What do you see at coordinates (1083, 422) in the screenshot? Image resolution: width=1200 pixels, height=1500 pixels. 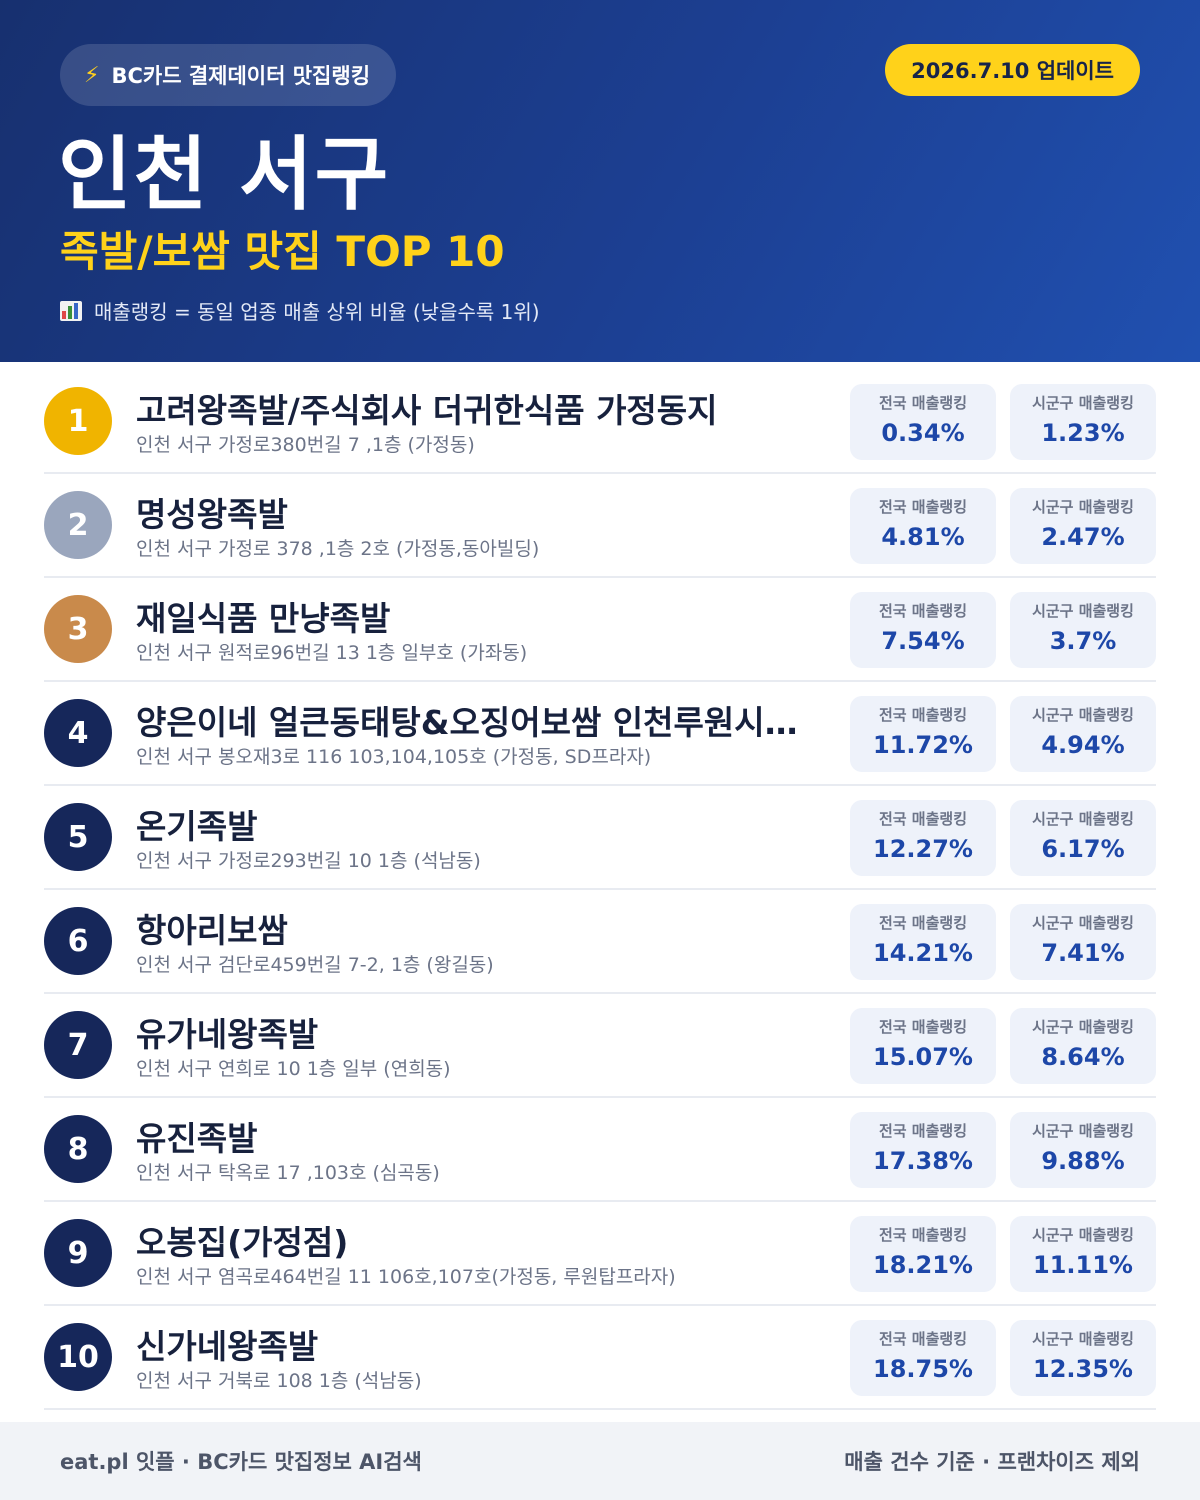 I see `local-rank-card: 시군구 매출랭킹 1.23%` at bounding box center [1083, 422].